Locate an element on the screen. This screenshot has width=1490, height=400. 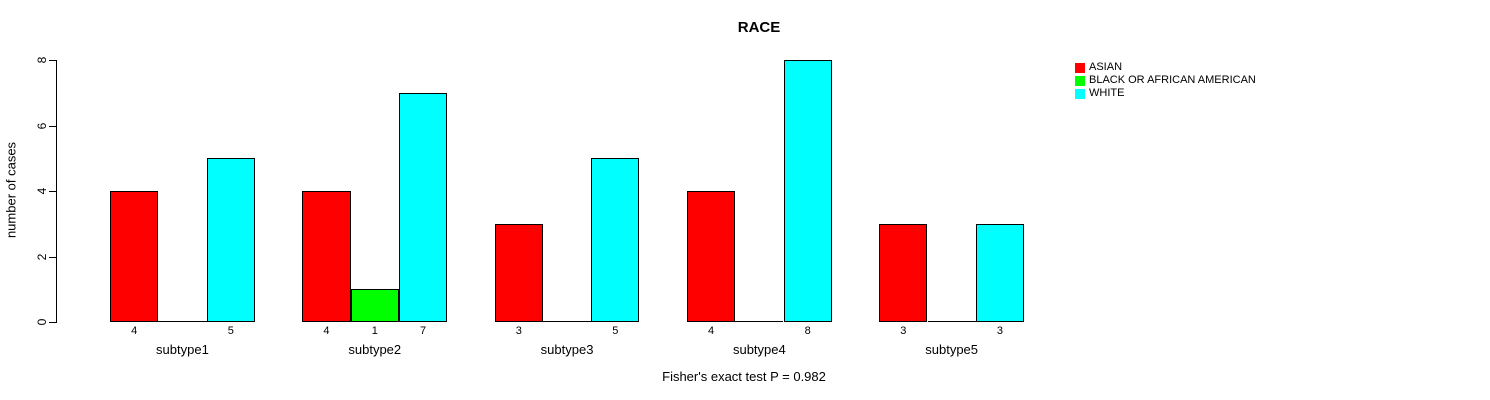
y-tick-label: 8 is located at coordinates (42, 60).